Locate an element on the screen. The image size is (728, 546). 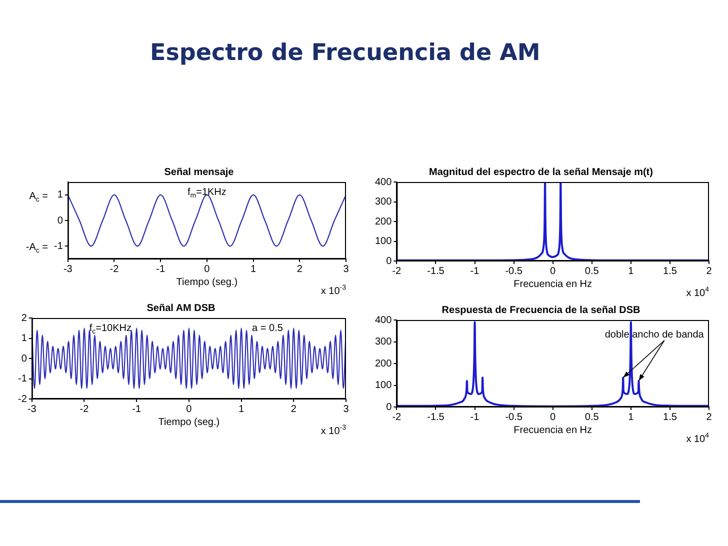
y-tick-label: -2 is located at coordinates (23, 399).